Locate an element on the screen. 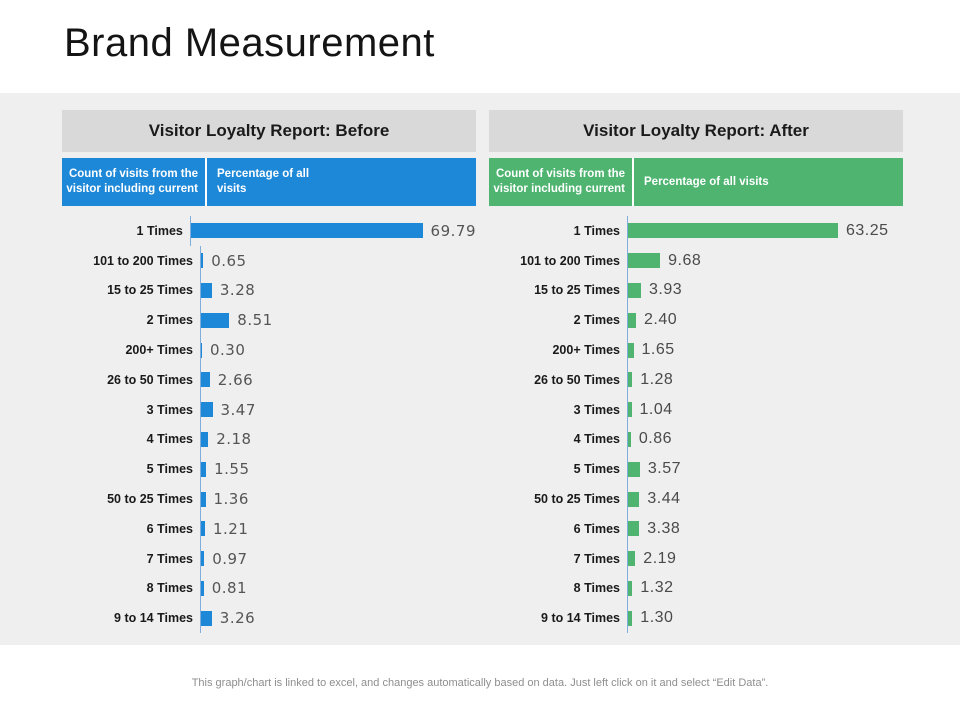  bar-track: 1.36 is located at coordinates (338, 499).